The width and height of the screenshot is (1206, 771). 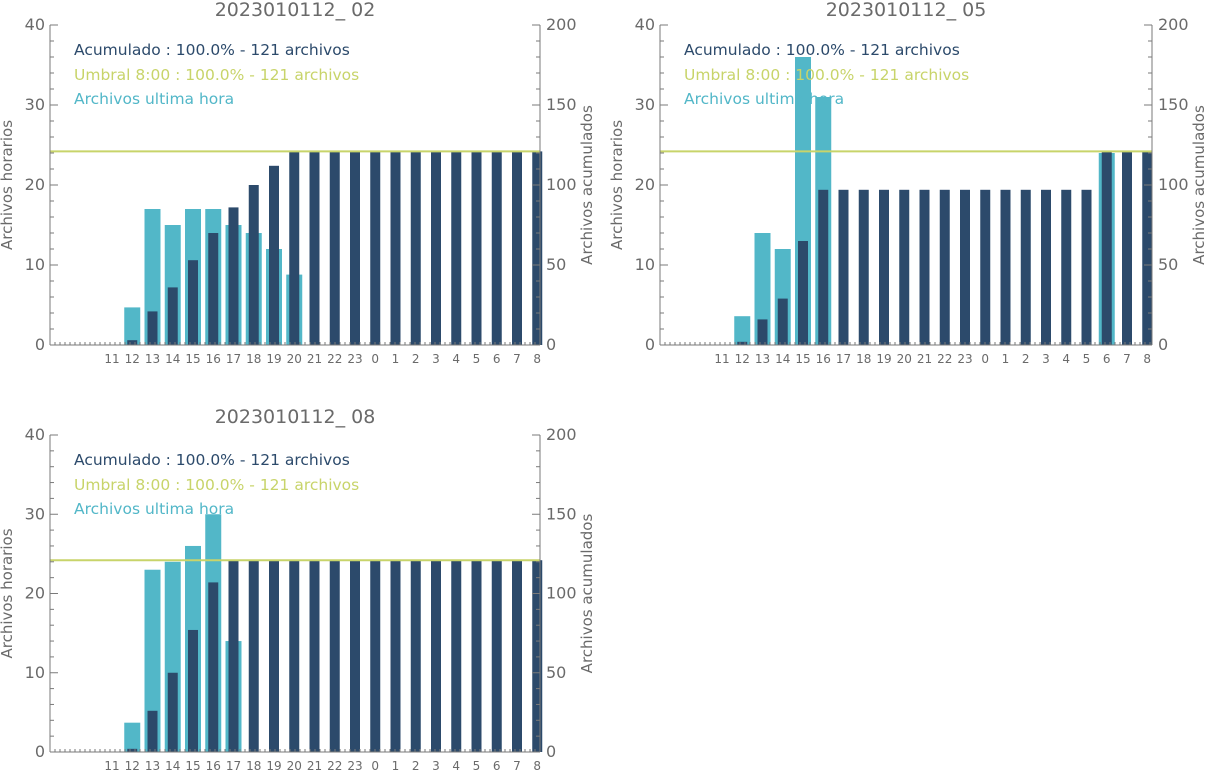 What do you see at coordinates (645, 104) in the screenshot?
I see `left-tick-label: 30` at bounding box center [645, 104].